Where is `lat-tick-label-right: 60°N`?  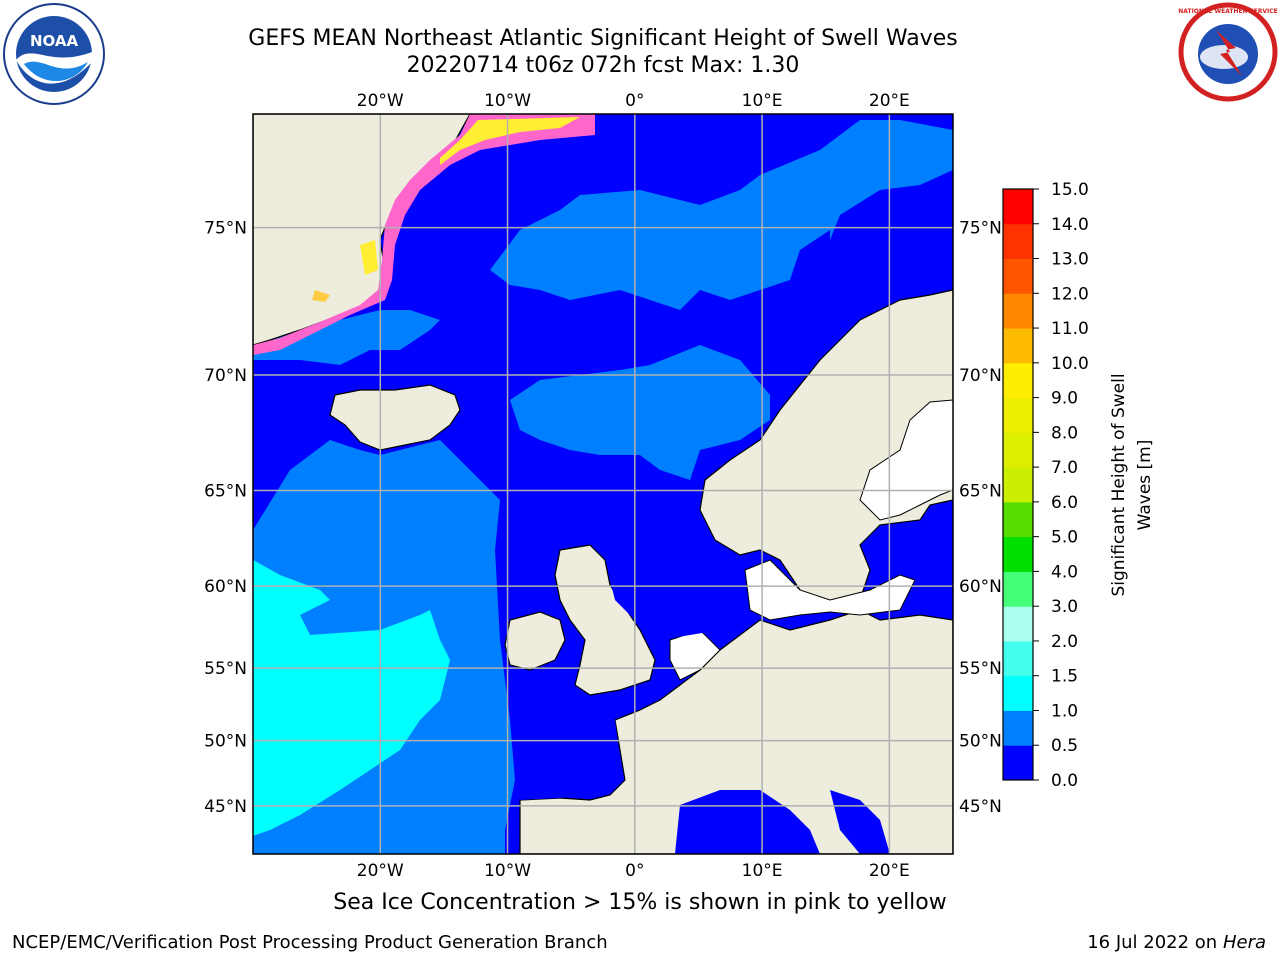
lat-tick-label-right: 60°N is located at coordinates (980, 587).